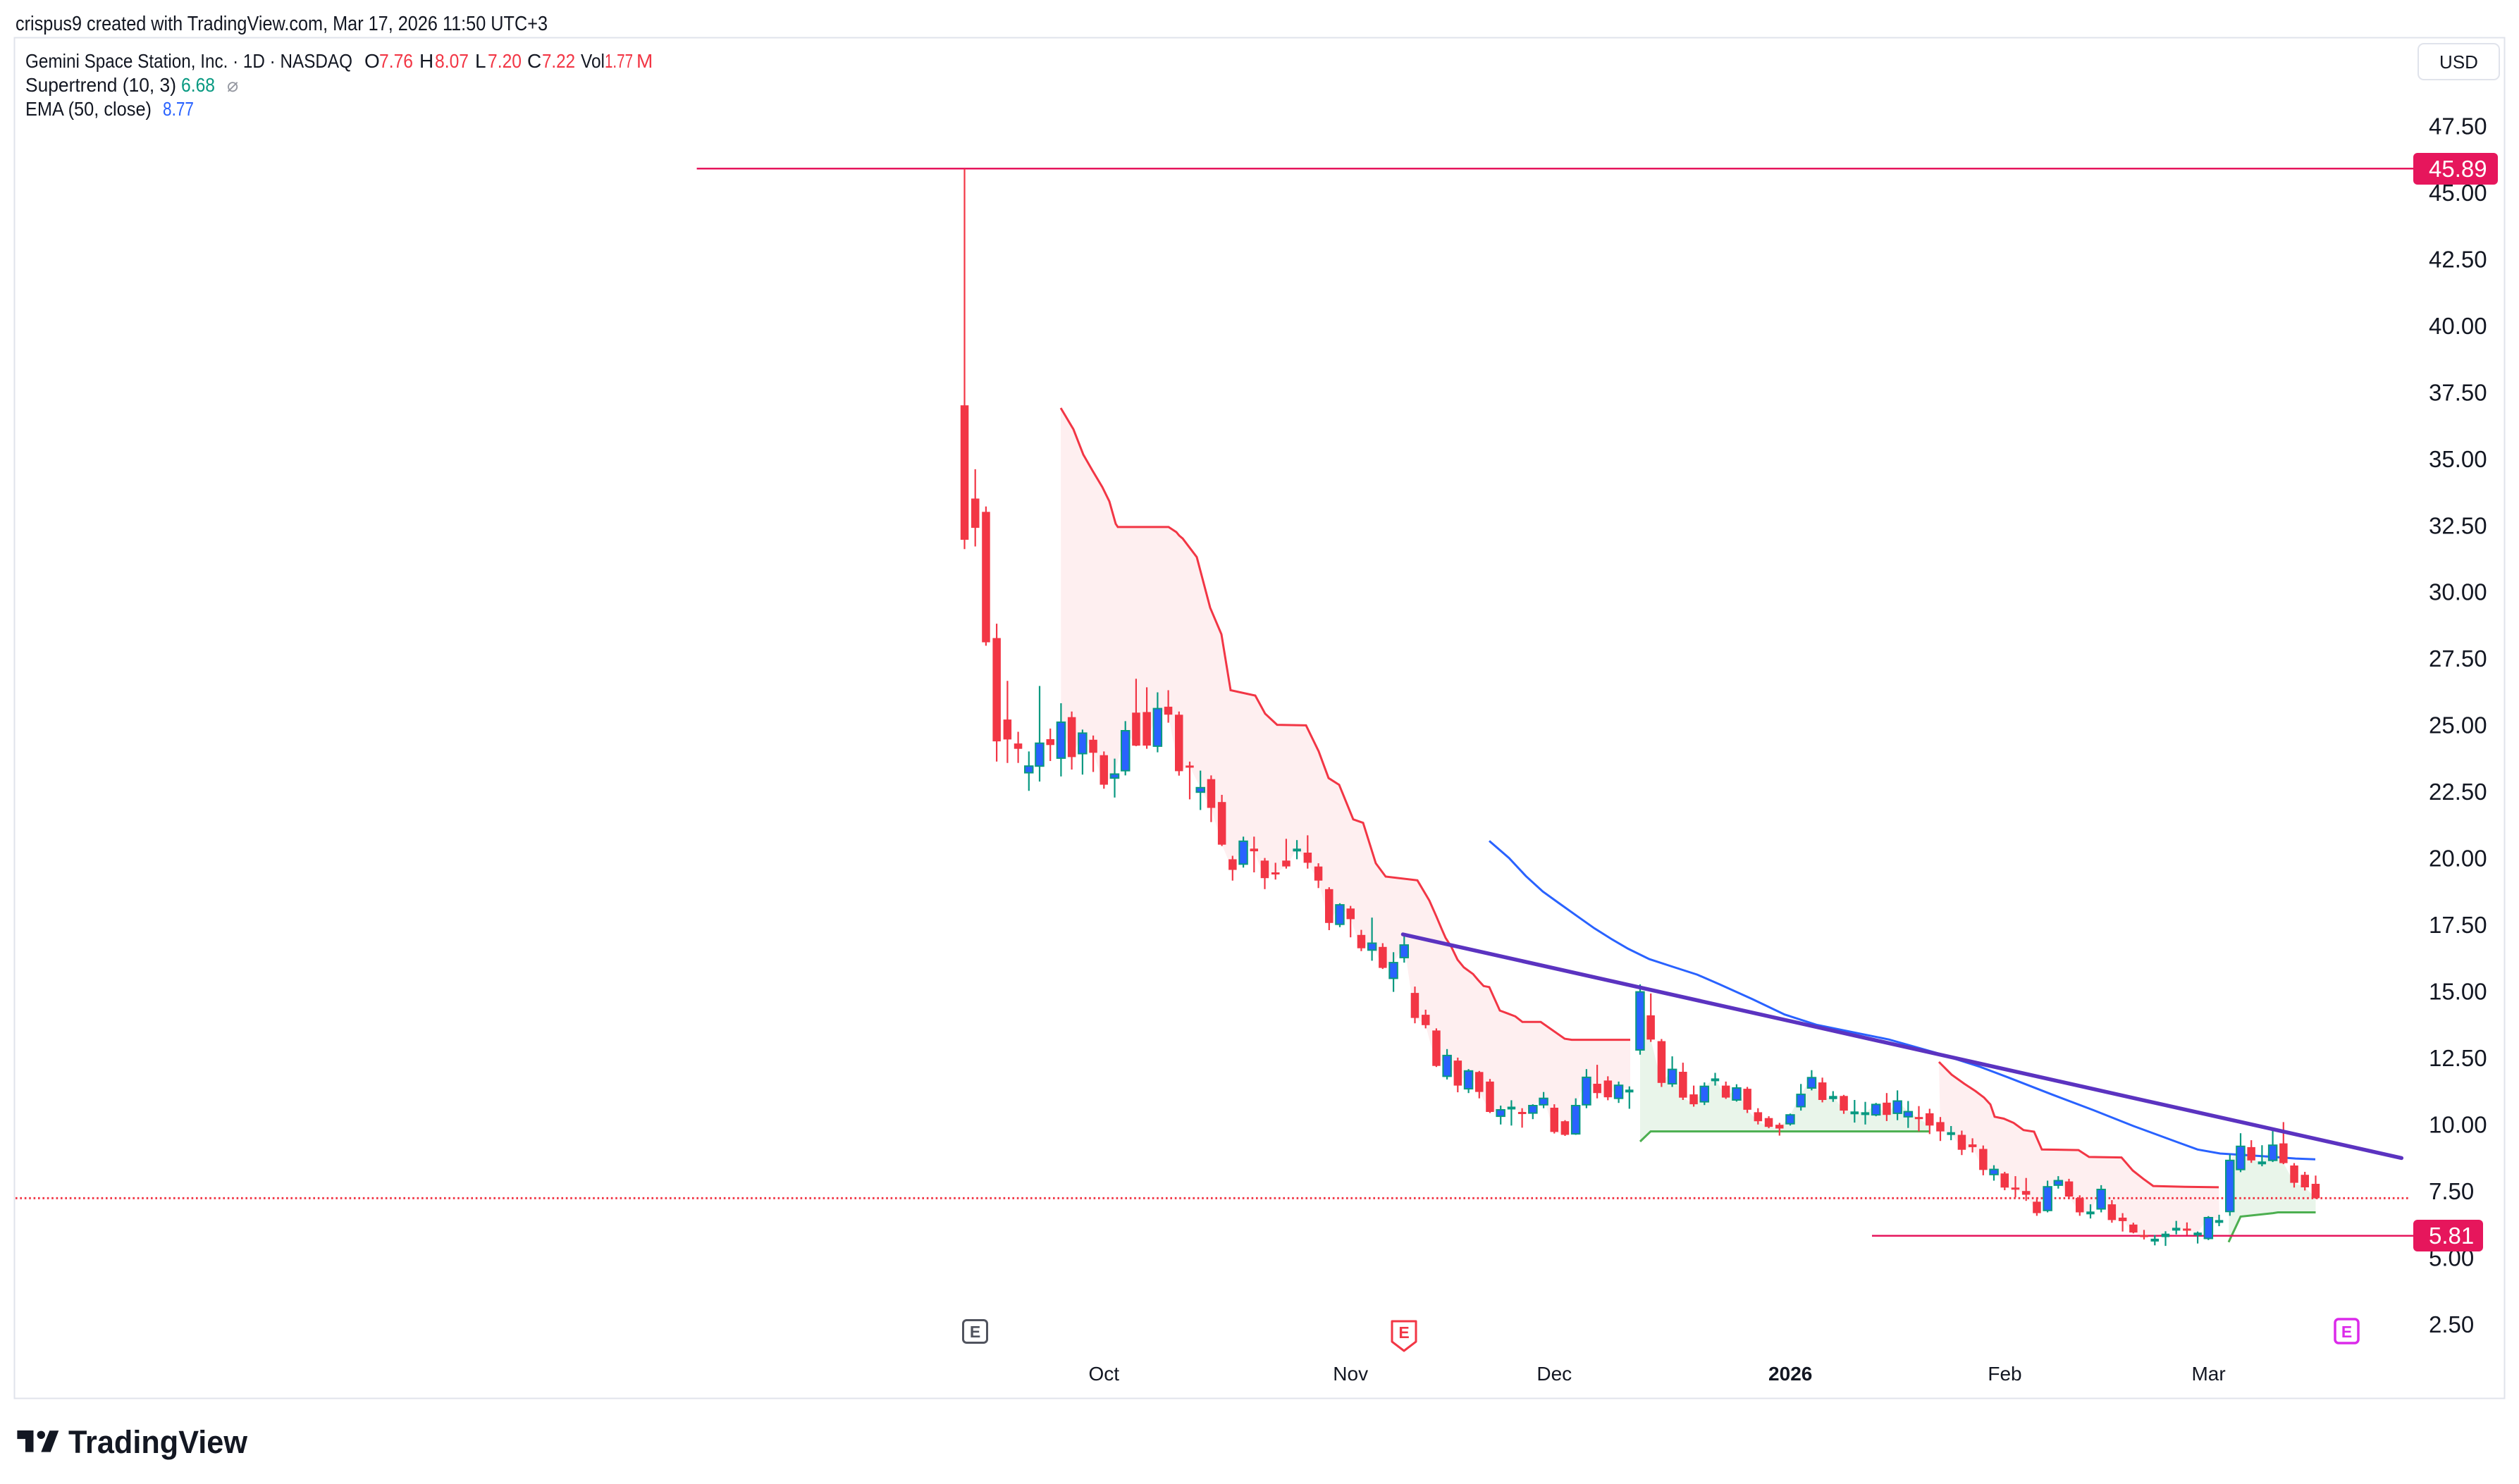  What do you see at coordinates (2451, 1324) in the screenshot?
I see `svg-text: 2.50` at bounding box center [2451, 1324].